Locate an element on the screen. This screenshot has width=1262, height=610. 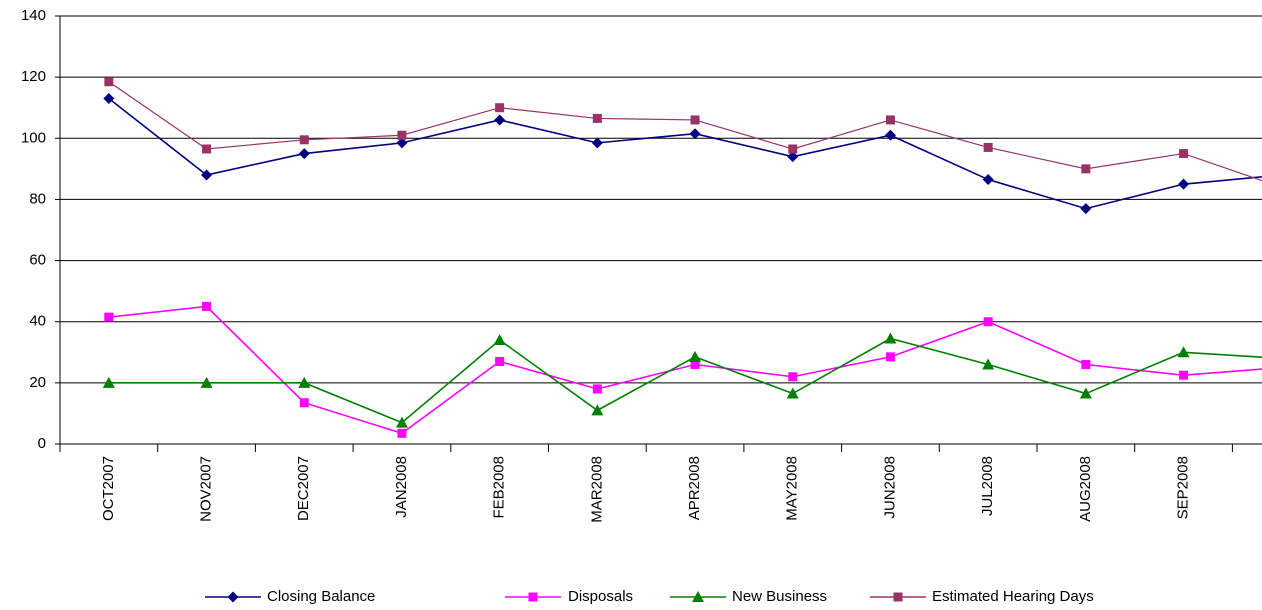
x-tick-label: MAR2008 is located at coordinates (596, 489).